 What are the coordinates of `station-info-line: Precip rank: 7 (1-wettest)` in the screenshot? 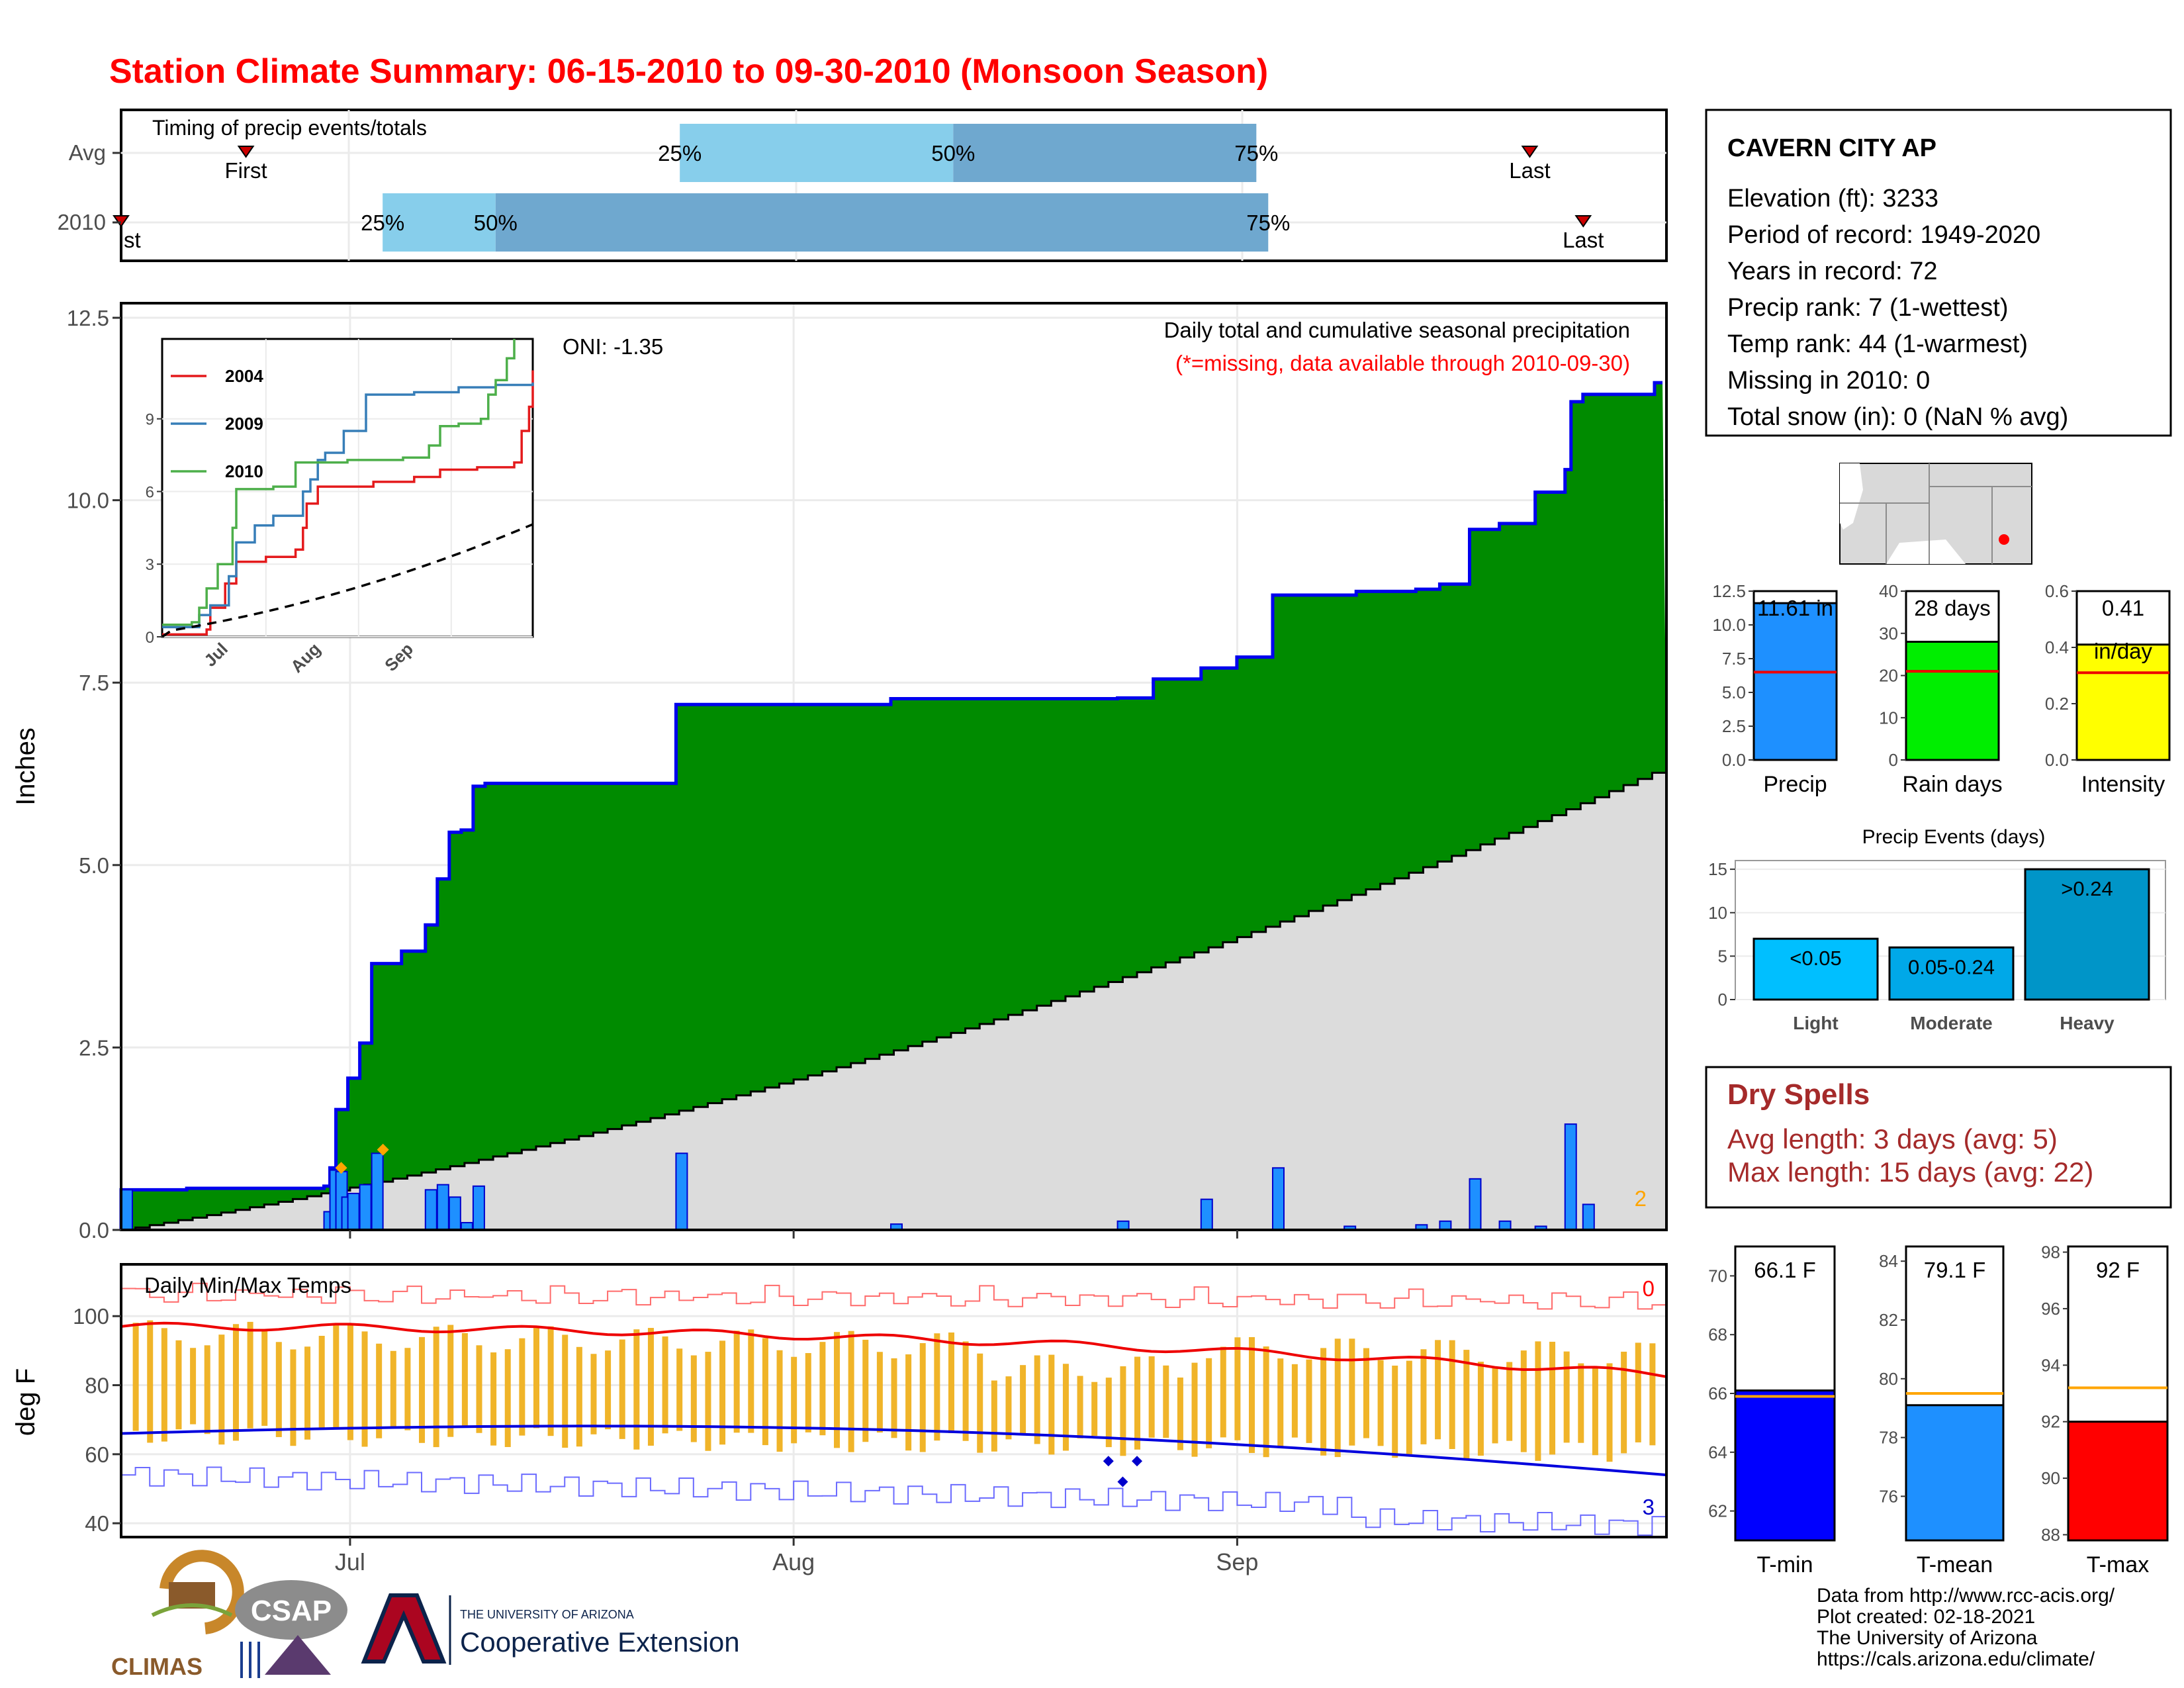 It's located at (1868, 308).